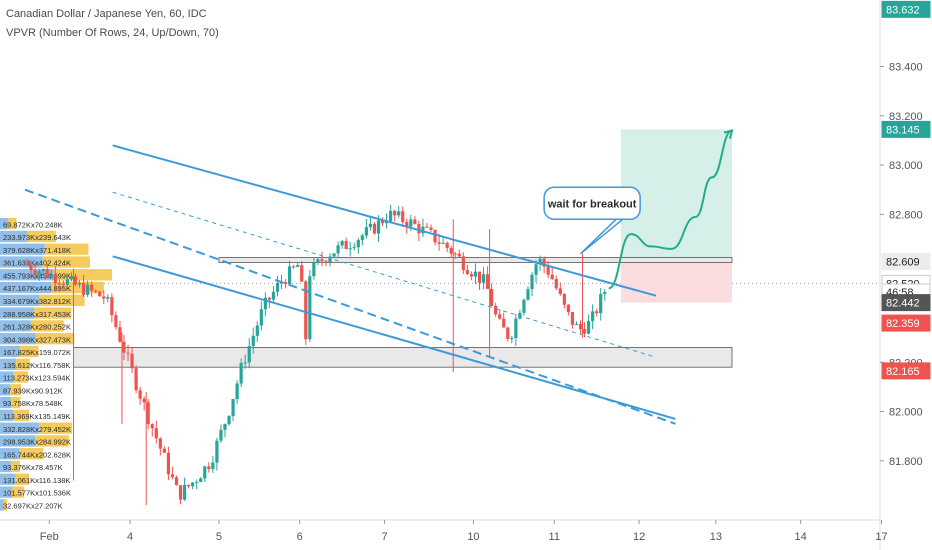 Image resolution: width=932 pixels, height=550 pixels. Describe the element at coordinates (36, 313) in the screenshot. I see `volume-profile-row: 288.958Kx317.453K` at that location.